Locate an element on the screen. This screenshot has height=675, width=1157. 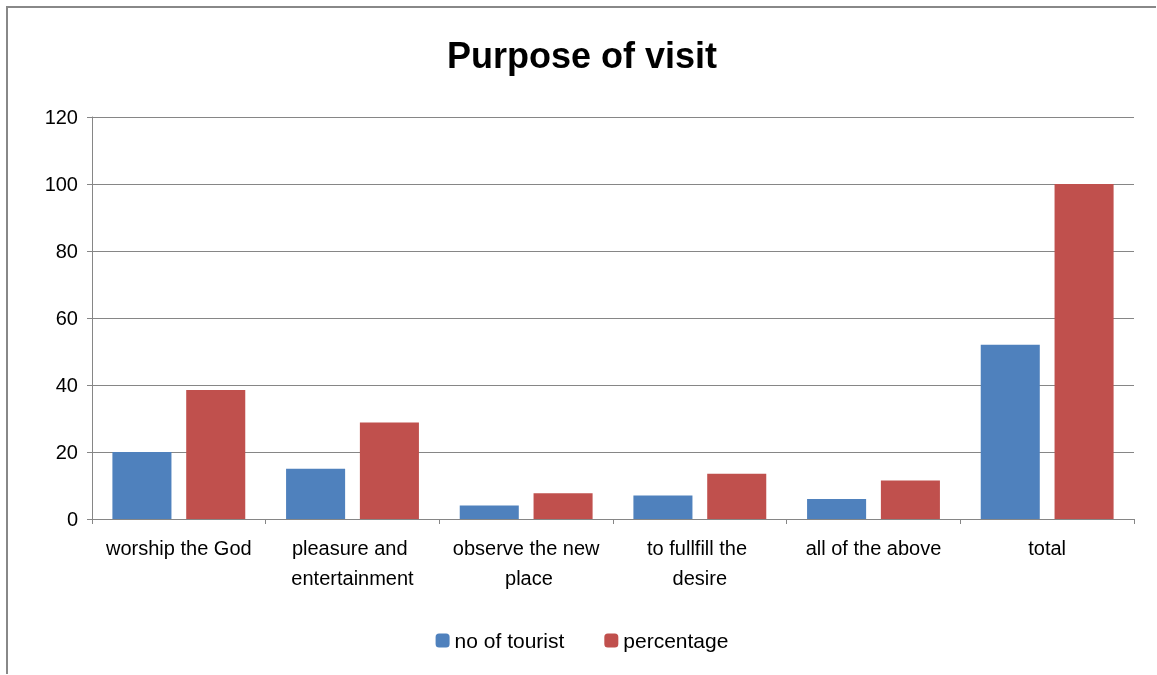
y-tick-label: 40 is located at coordinates (66, 385).